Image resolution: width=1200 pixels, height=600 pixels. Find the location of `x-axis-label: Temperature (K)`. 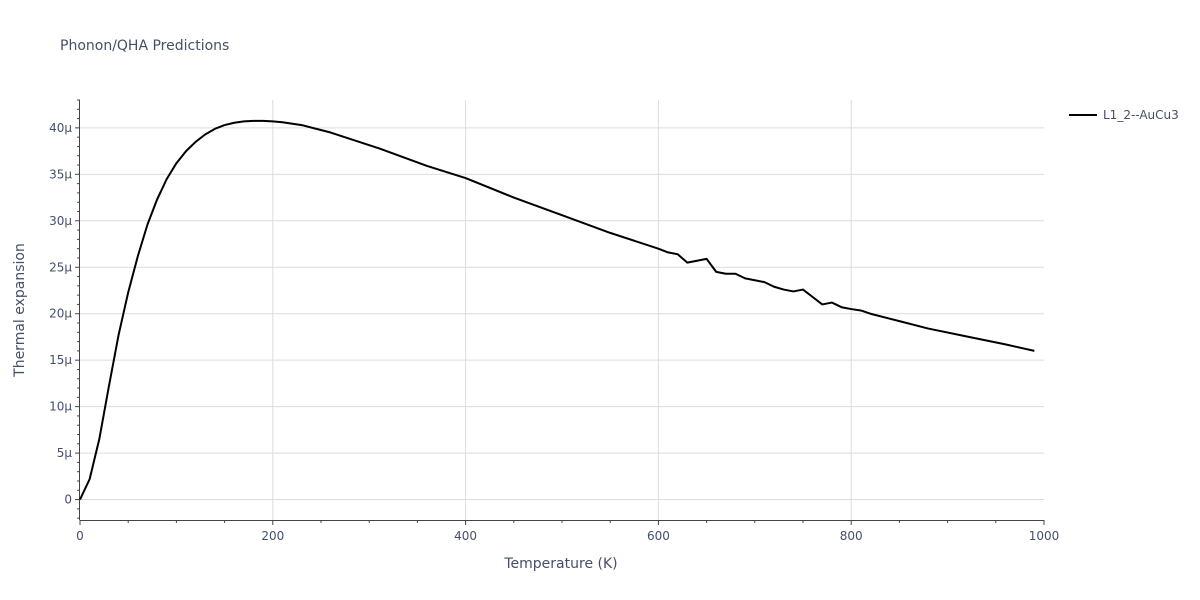

x-axis-label: Temperature (K) is located at coordinates (560, 564).